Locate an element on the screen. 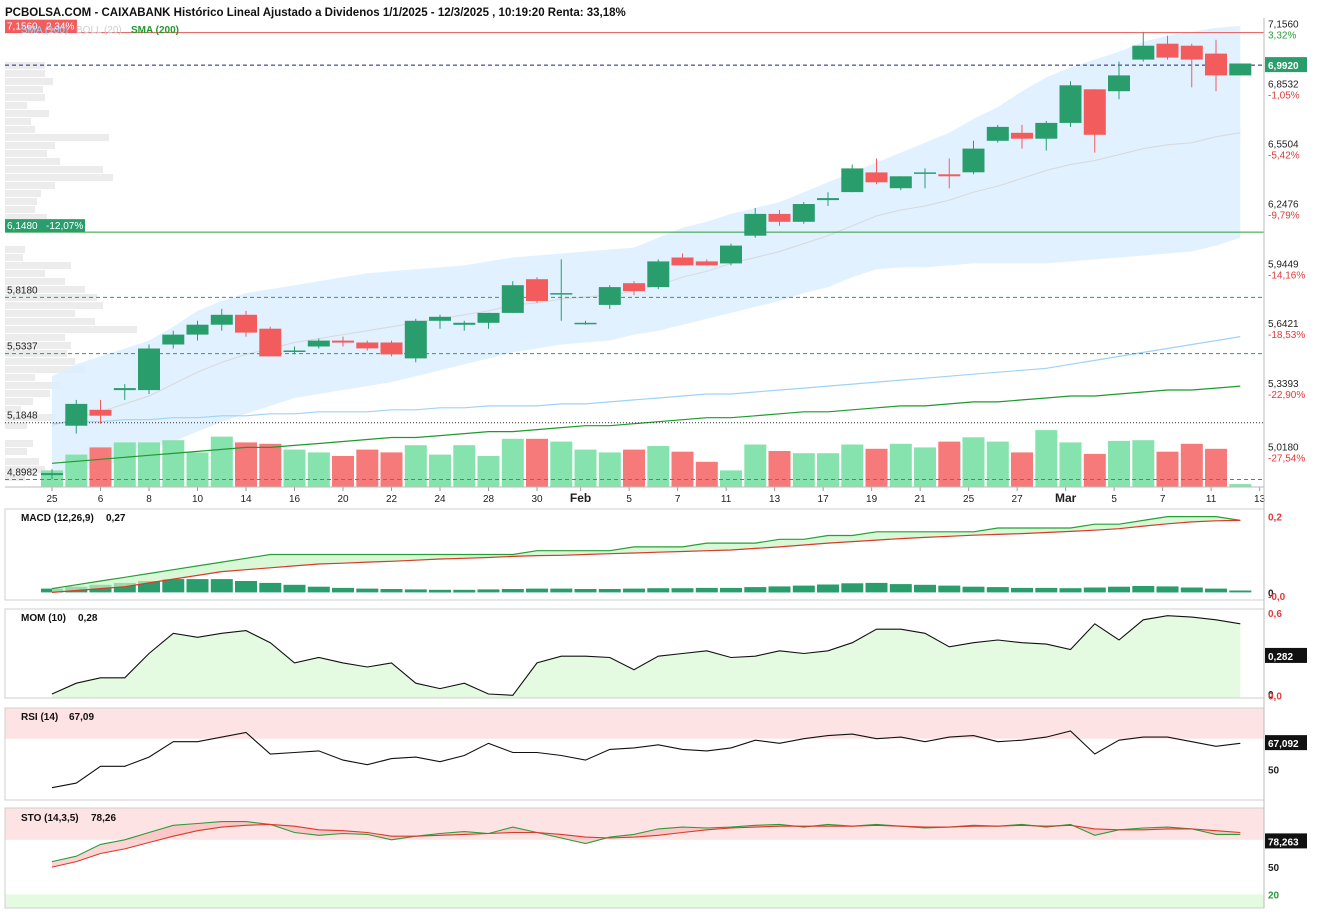  sto-fill is located at coordinates (646, 844).